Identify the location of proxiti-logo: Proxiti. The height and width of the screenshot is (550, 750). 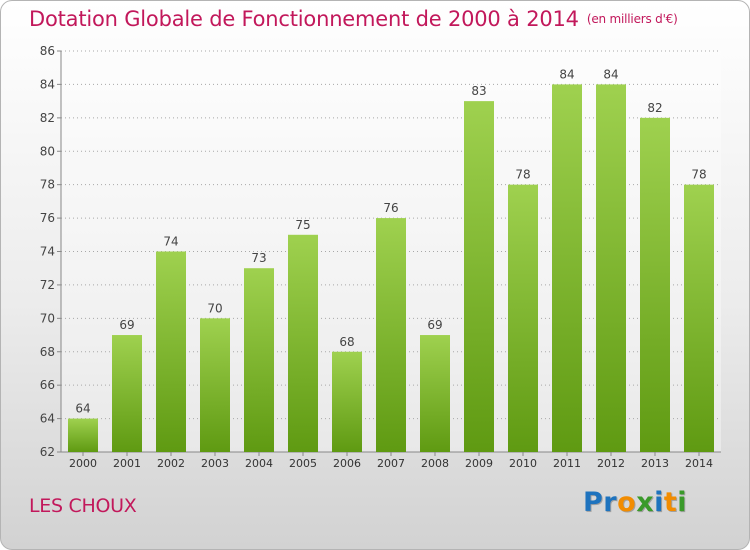
(635, 502).